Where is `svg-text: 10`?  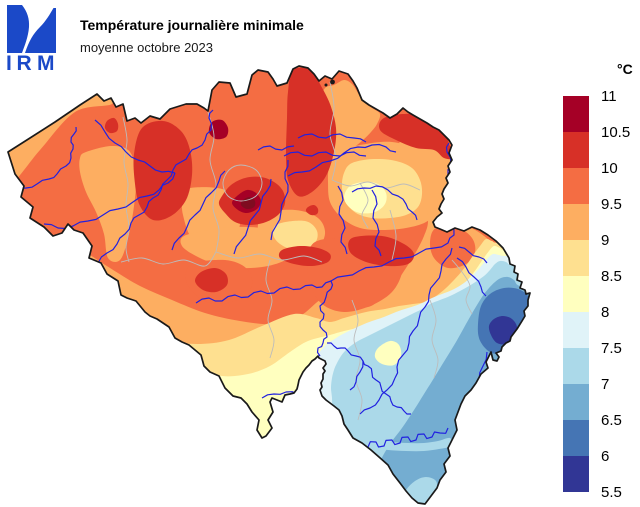
svg-text: 10 is located at coordinates (609, 168).